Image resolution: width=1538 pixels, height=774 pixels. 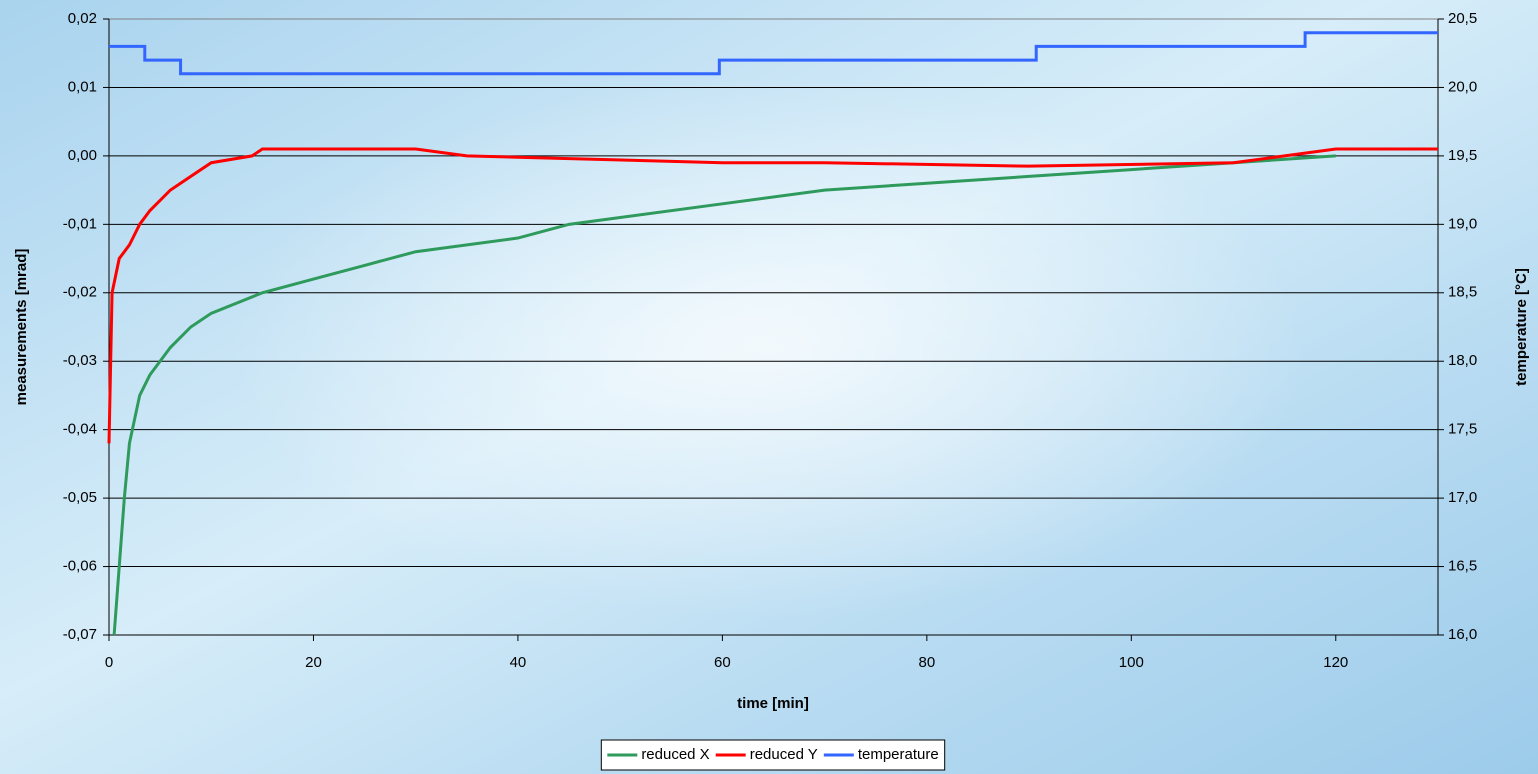 What do you see at coordinates (80, 360) in the screenshot?
I see `y-tick-label: -0,03` at bounding box center [80, 360].